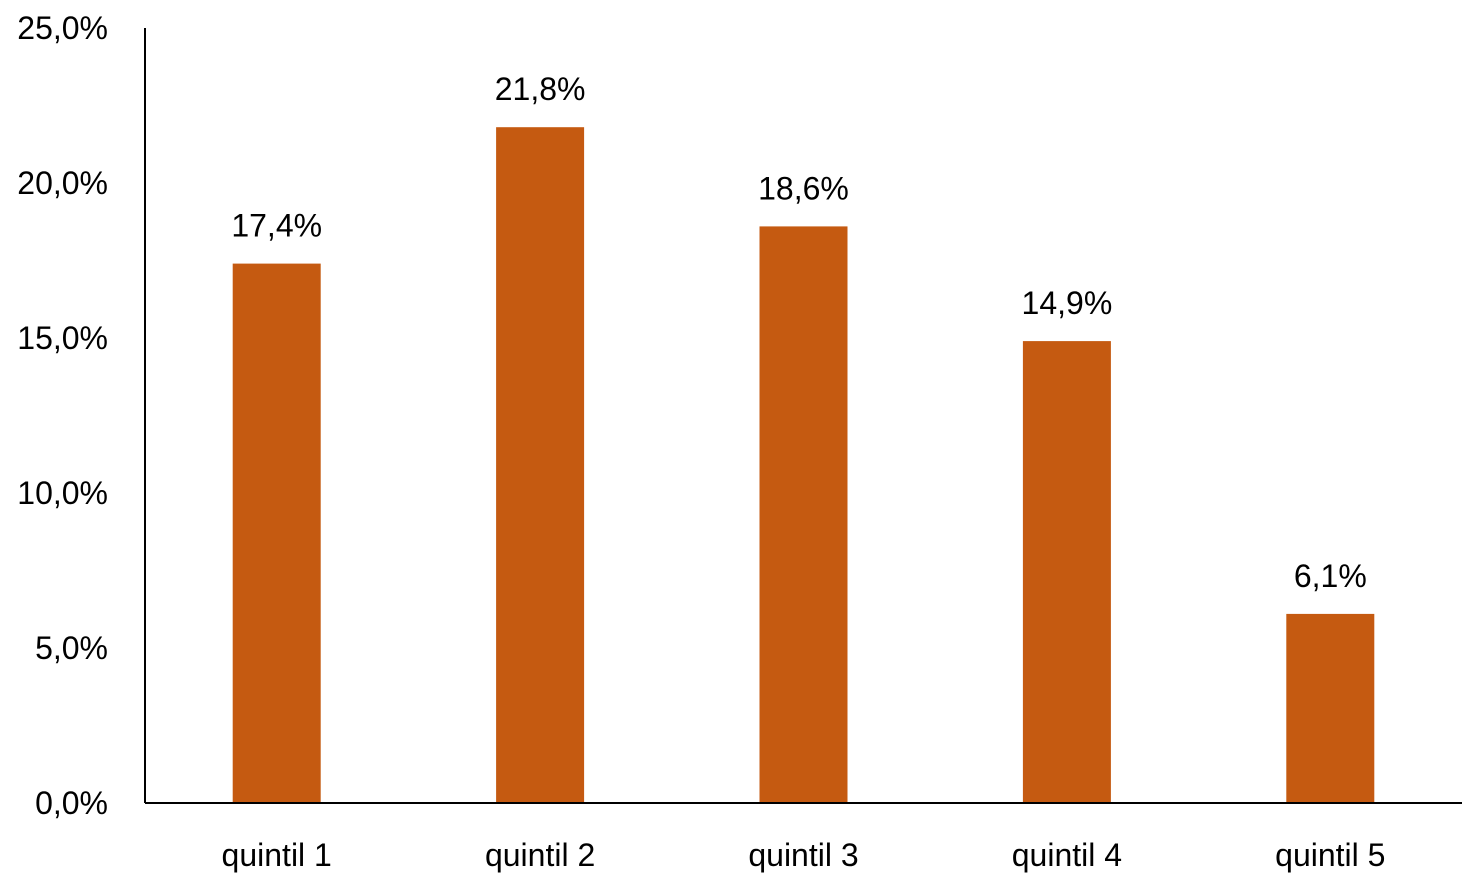 The width and height of the screenshot is (1462, 874). I want to click on bar-data-label: 18,6%, so click(803, 188).